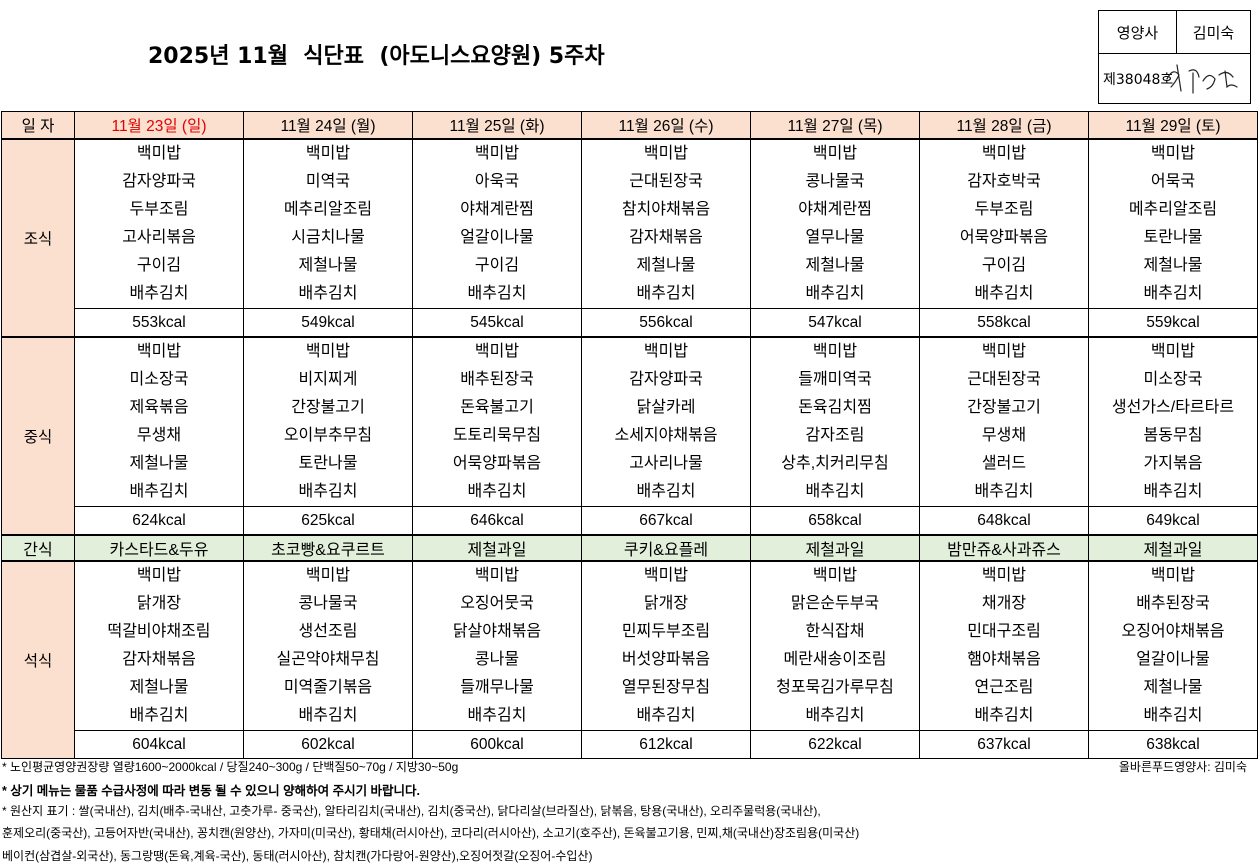  I want to click on lunch-menu-cell: 백미밥 미소장국 제육볶음 무생채 제철나물 배추김치, so click(159, 421).